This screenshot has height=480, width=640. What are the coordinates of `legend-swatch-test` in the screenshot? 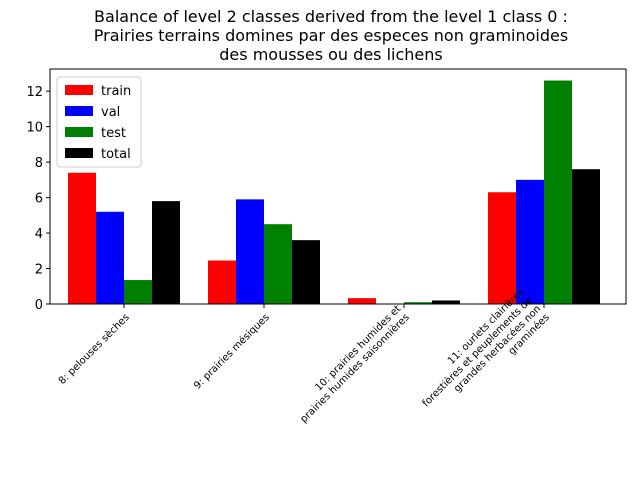 It's located at (79, 132).